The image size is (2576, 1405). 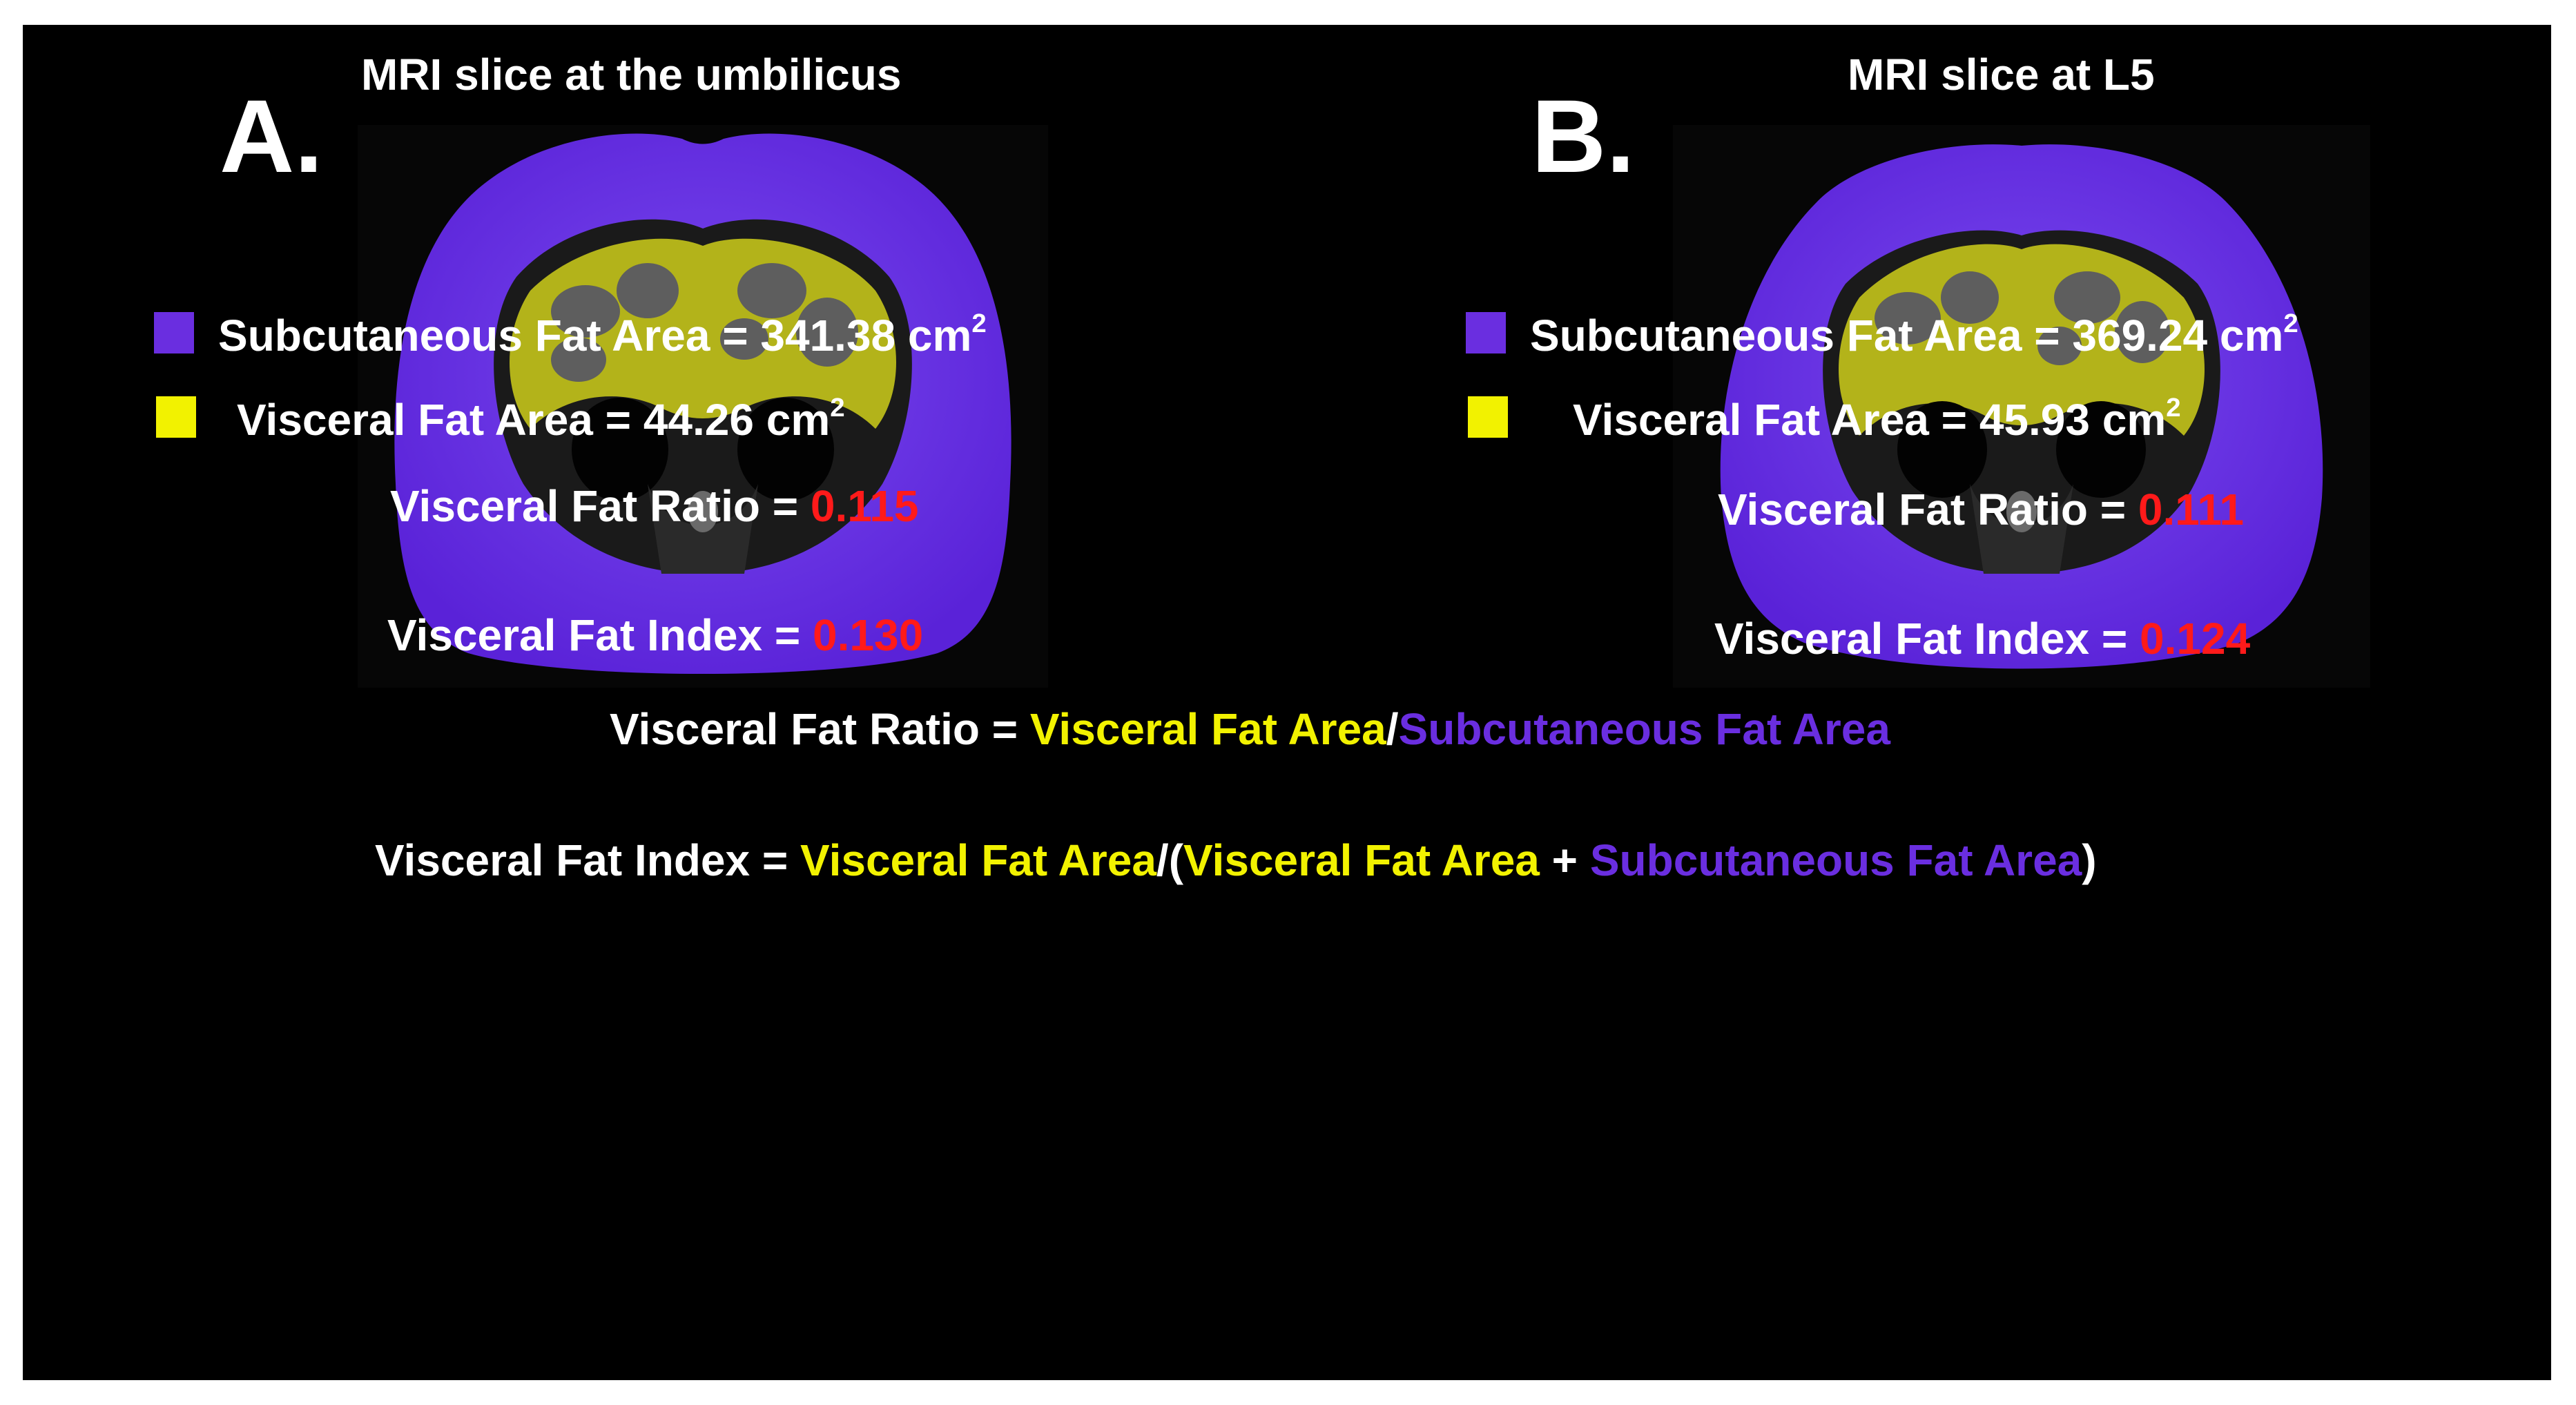 What do you see at coordinates (1983, 638) in the screenshot?
I see `panel-b-index: Visceral Fat Index = 0.124` at bounding box center [1983, 638].